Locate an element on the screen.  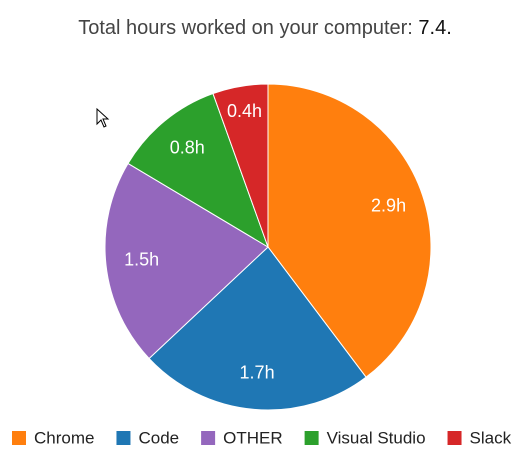
mouse-cursor is located at coordinates (103, 117).